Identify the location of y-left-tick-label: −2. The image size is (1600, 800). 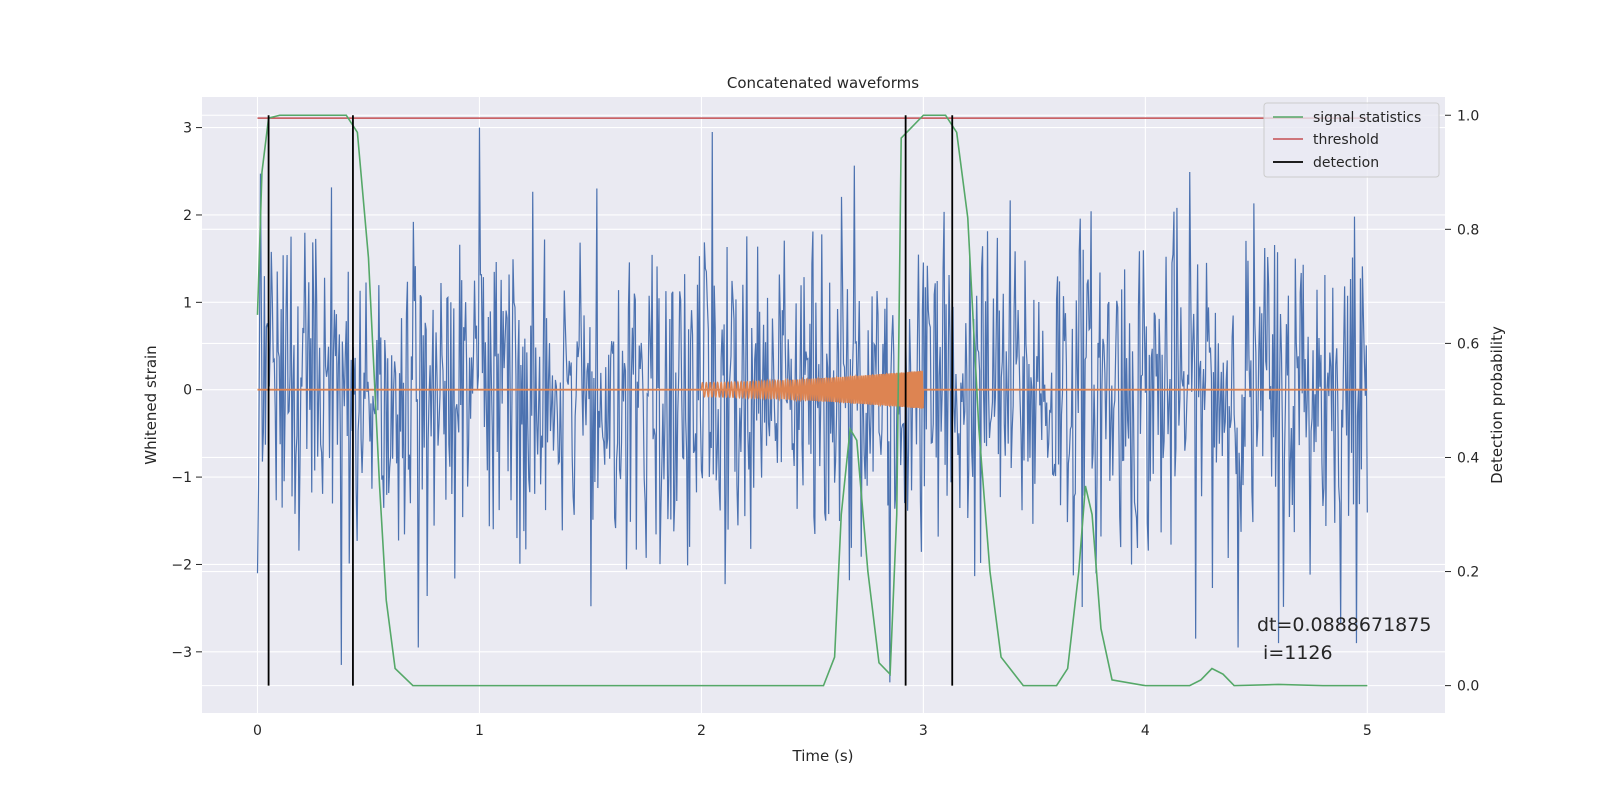
(181, 565).